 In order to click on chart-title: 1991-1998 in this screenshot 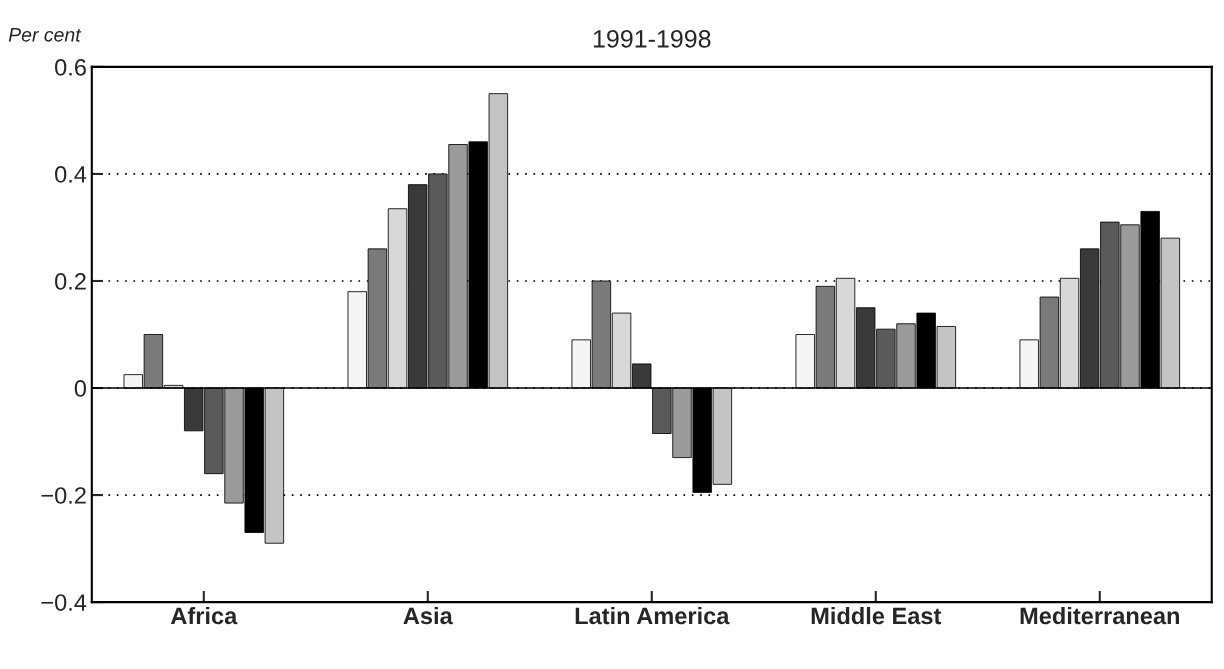, I will do `click(652, 39)`.